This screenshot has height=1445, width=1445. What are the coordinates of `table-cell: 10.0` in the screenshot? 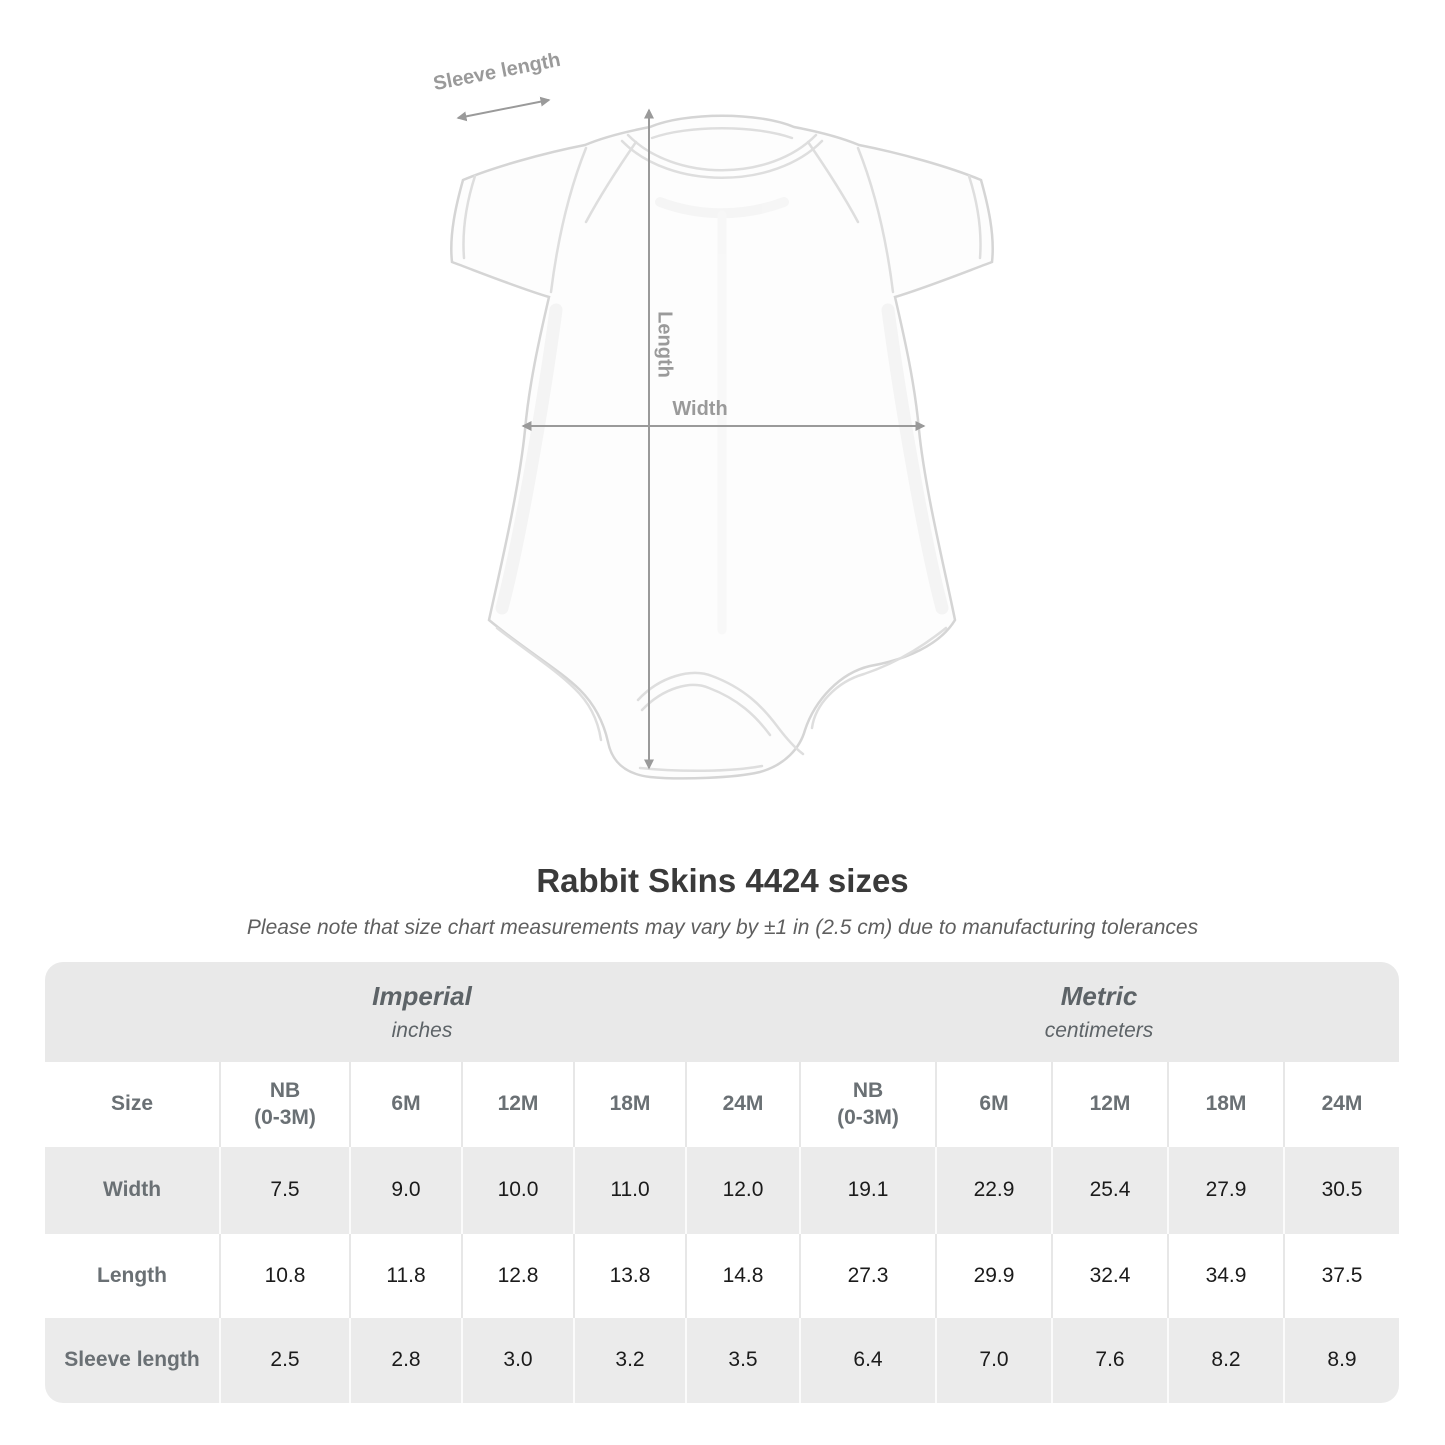 It's located at (517, 1190).